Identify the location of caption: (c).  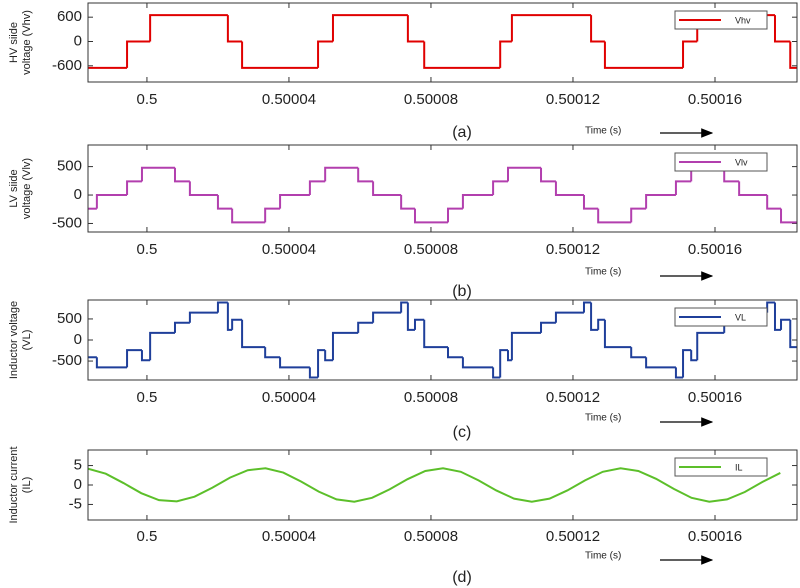
(462, 432).